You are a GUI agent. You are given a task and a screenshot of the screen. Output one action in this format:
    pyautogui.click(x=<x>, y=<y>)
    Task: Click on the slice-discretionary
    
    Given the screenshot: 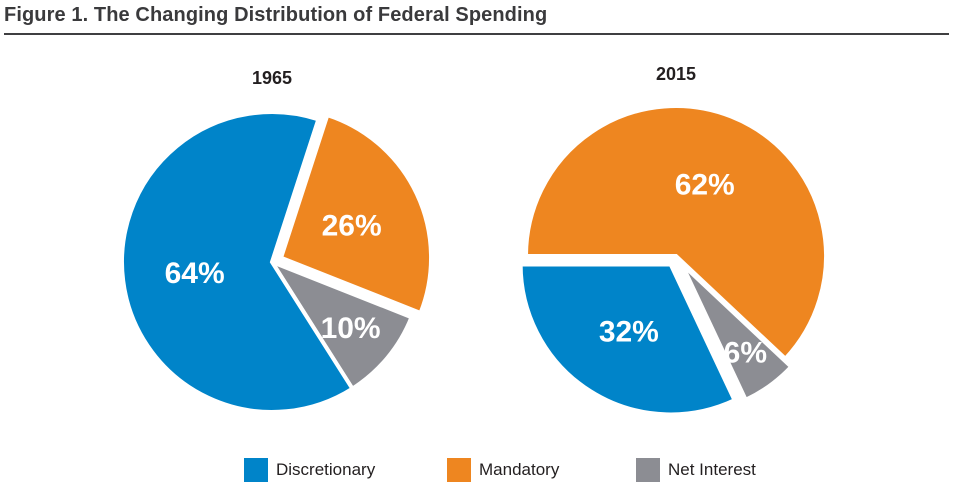 What is the action you would take?
    pyautogui.click(x=628, y=339)
    